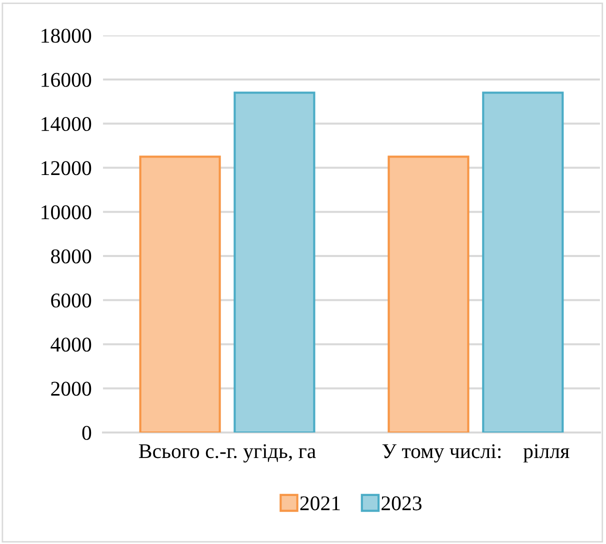 This screenshot has height=544, width=606. Describe the element at coordinates (67, 168) in the screenshot. I see `y-tick-label: 12000` at that location.